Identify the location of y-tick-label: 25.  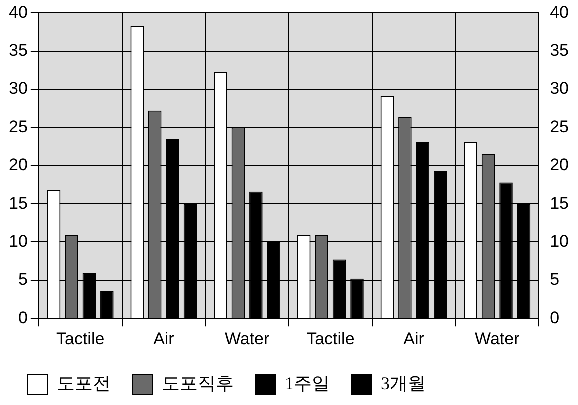
(18, 126).